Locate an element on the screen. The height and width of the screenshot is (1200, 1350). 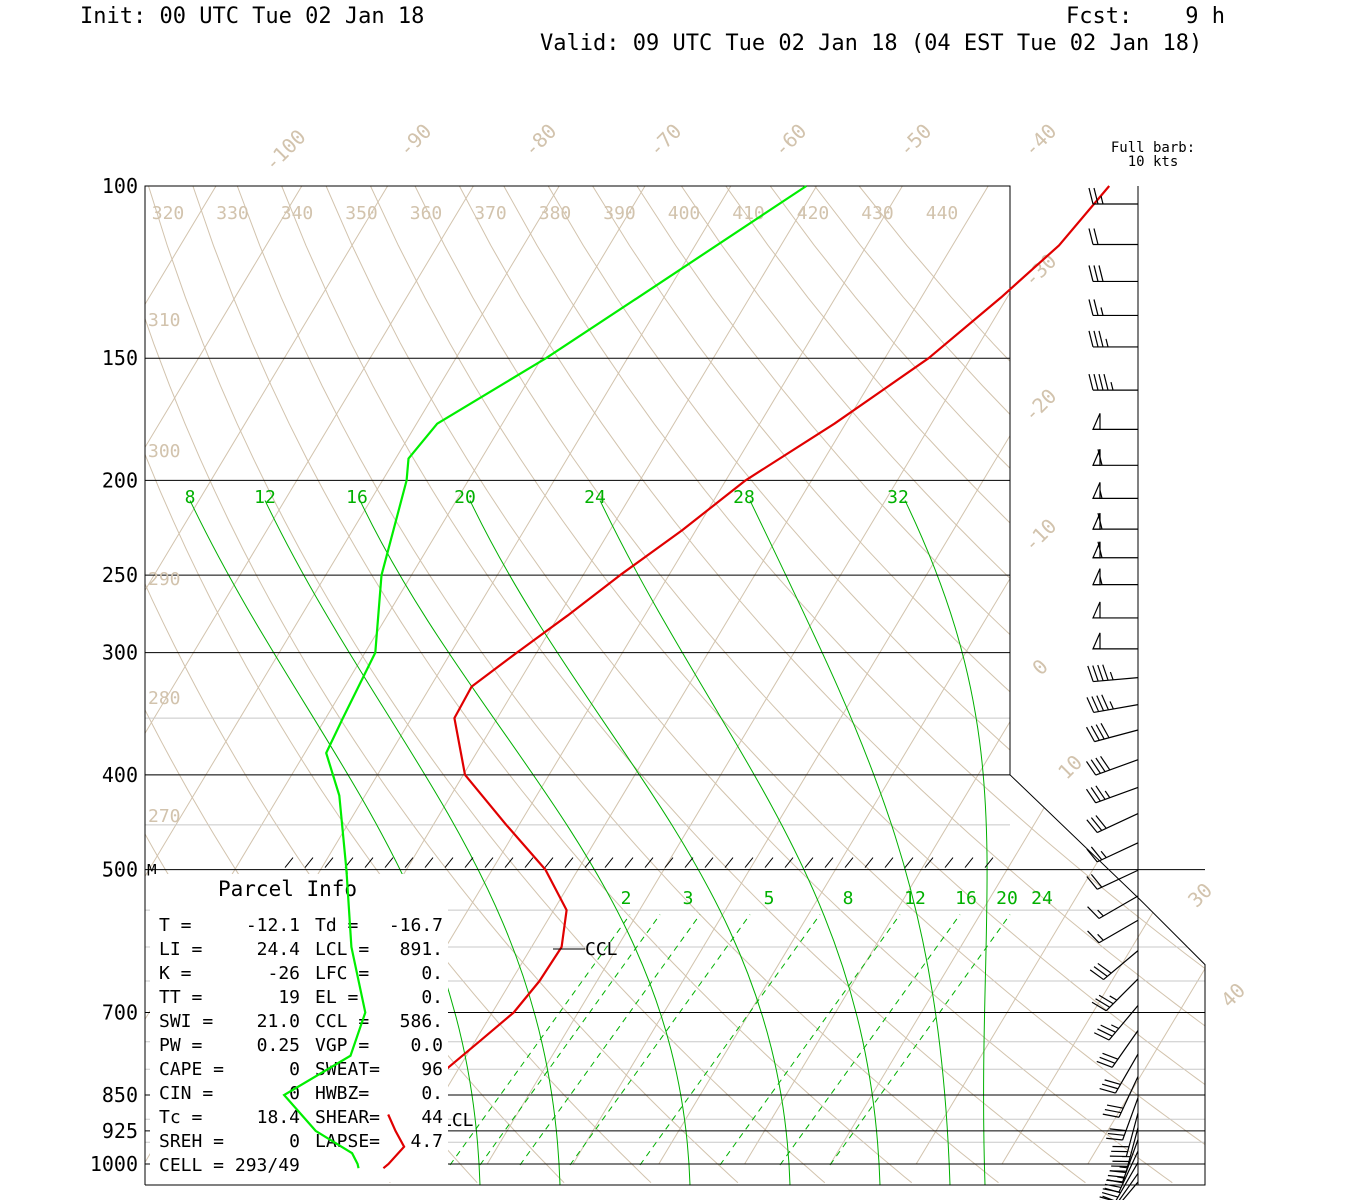
theta-label: 410 is located at coordinates (748, 213).